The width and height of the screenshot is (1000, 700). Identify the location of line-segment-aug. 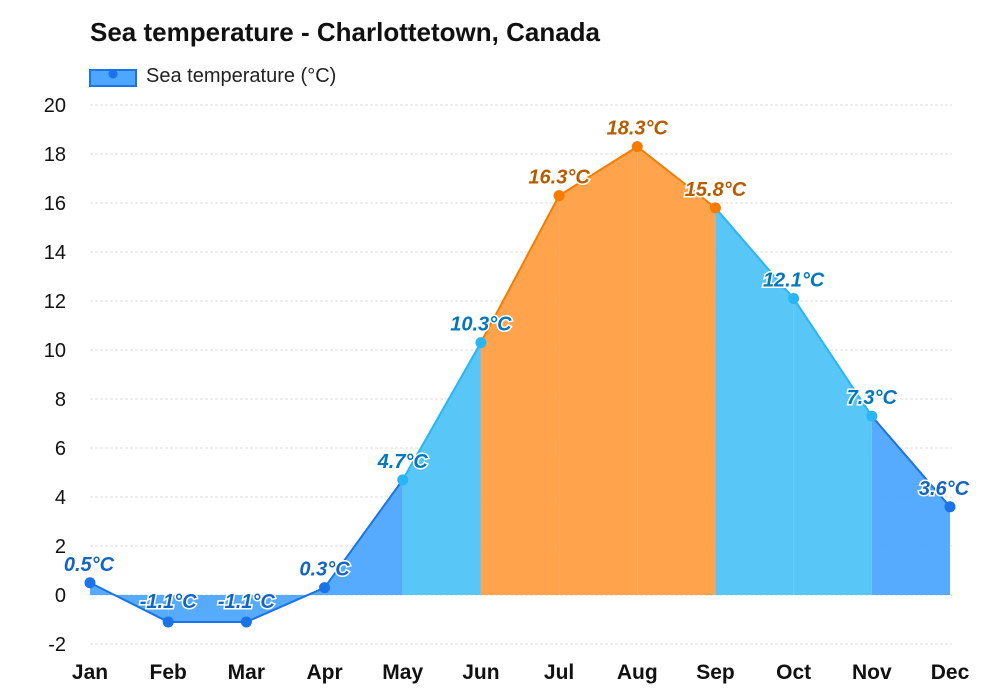
(676, 177).